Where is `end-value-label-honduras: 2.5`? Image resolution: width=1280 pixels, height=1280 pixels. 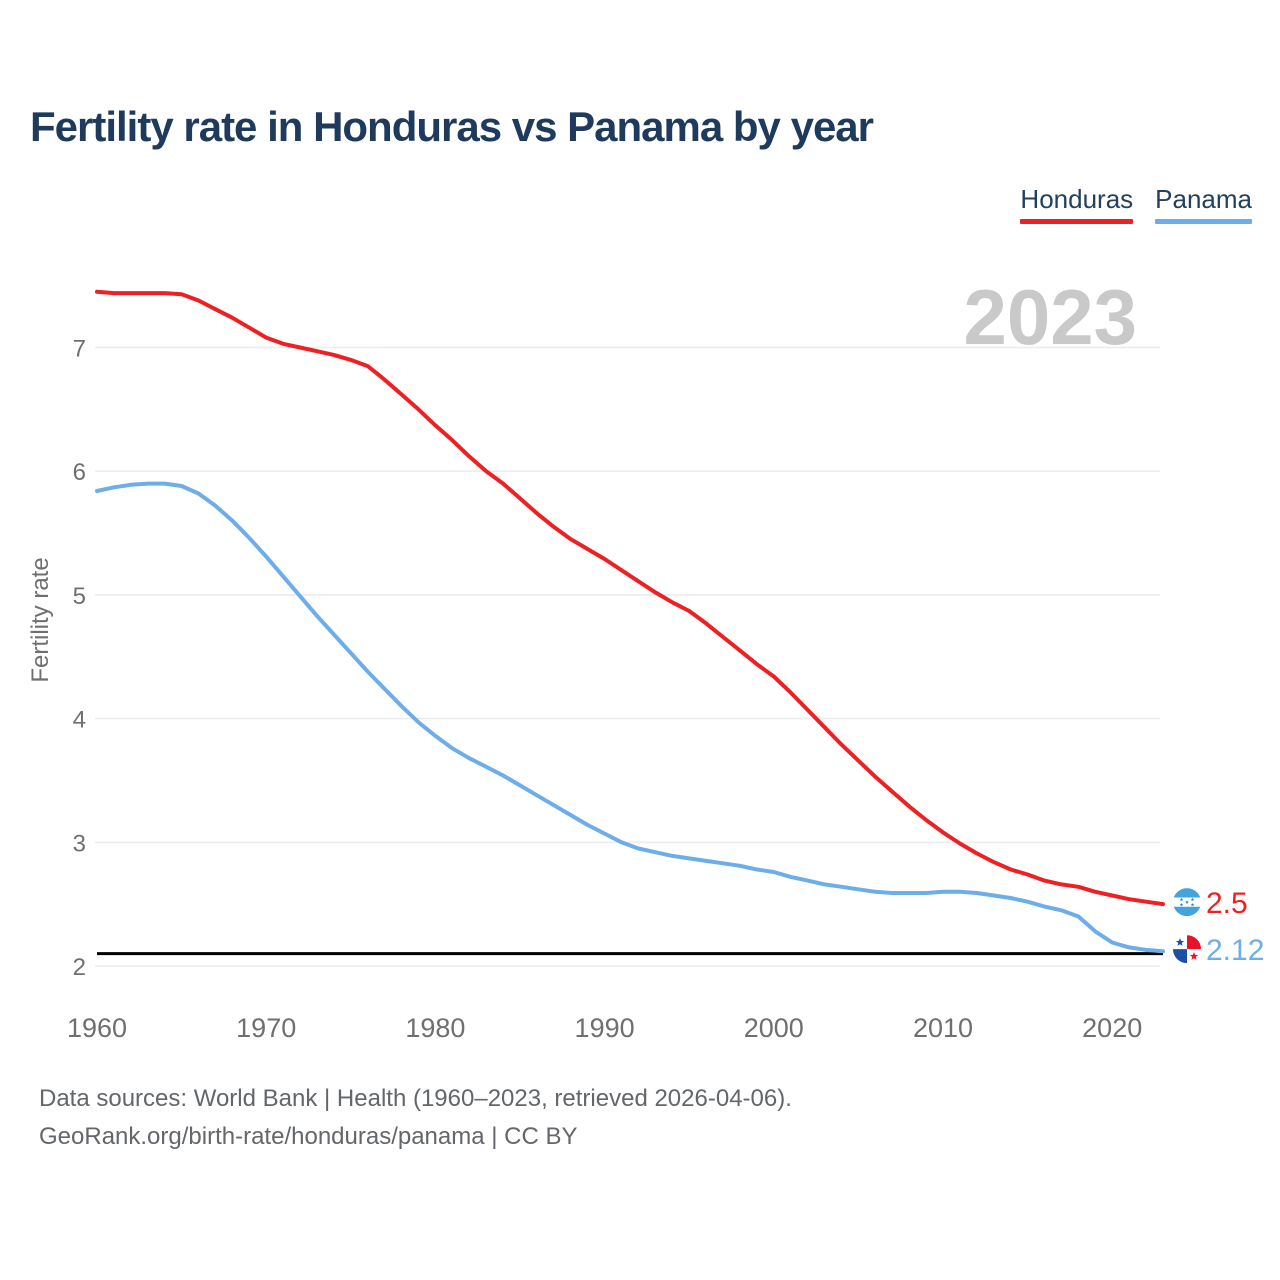
end-value-label-honduras: 2.5 is located at coordinates (1227, 903).